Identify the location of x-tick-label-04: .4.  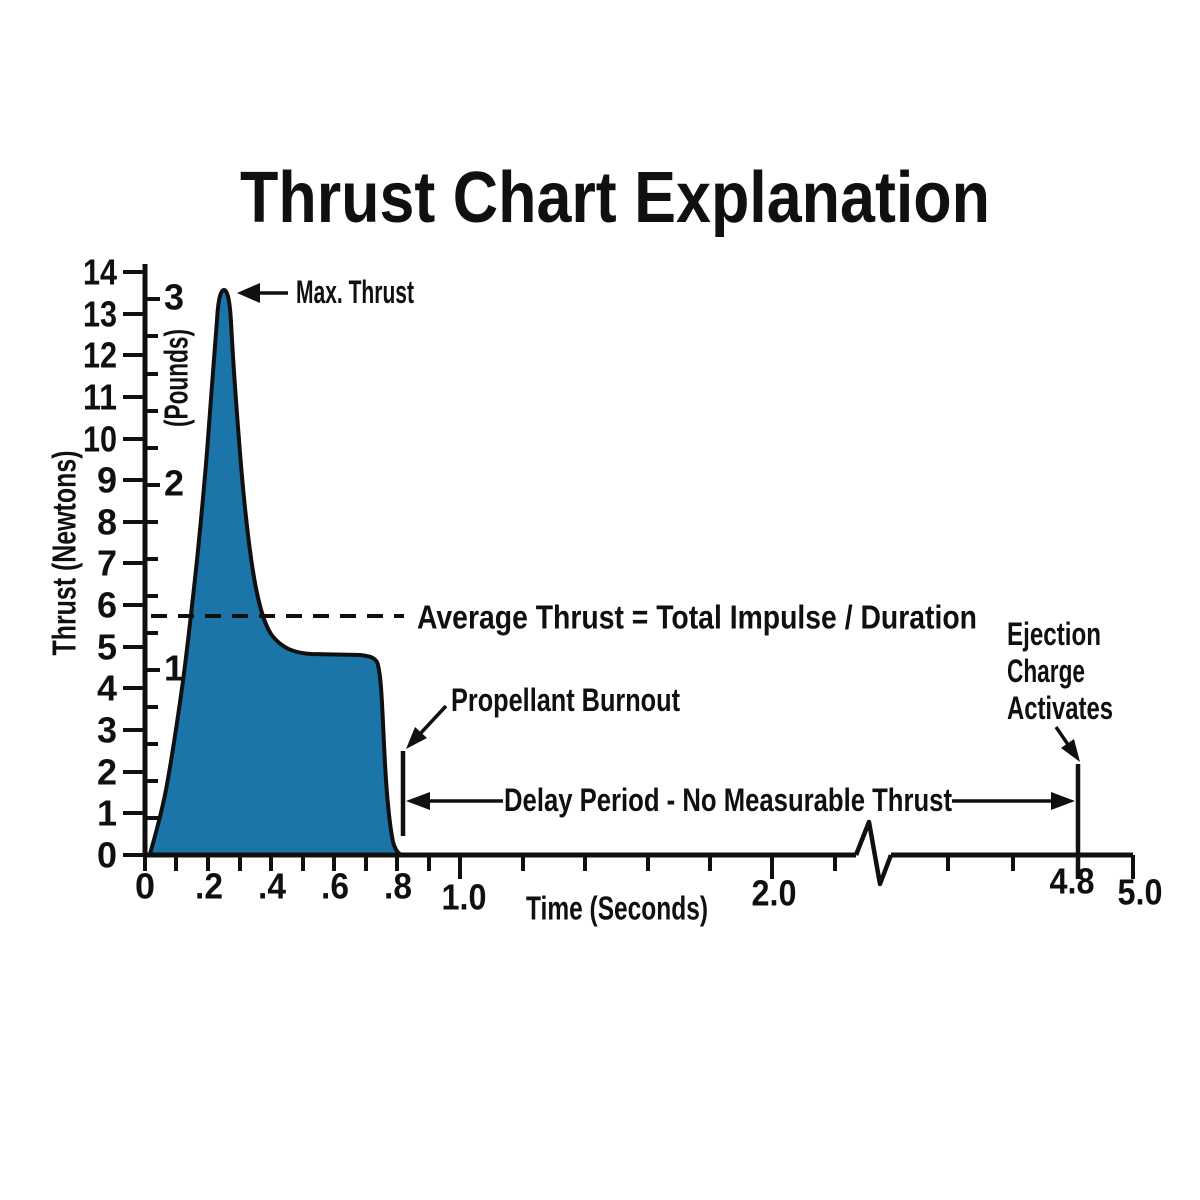
(272, 886).